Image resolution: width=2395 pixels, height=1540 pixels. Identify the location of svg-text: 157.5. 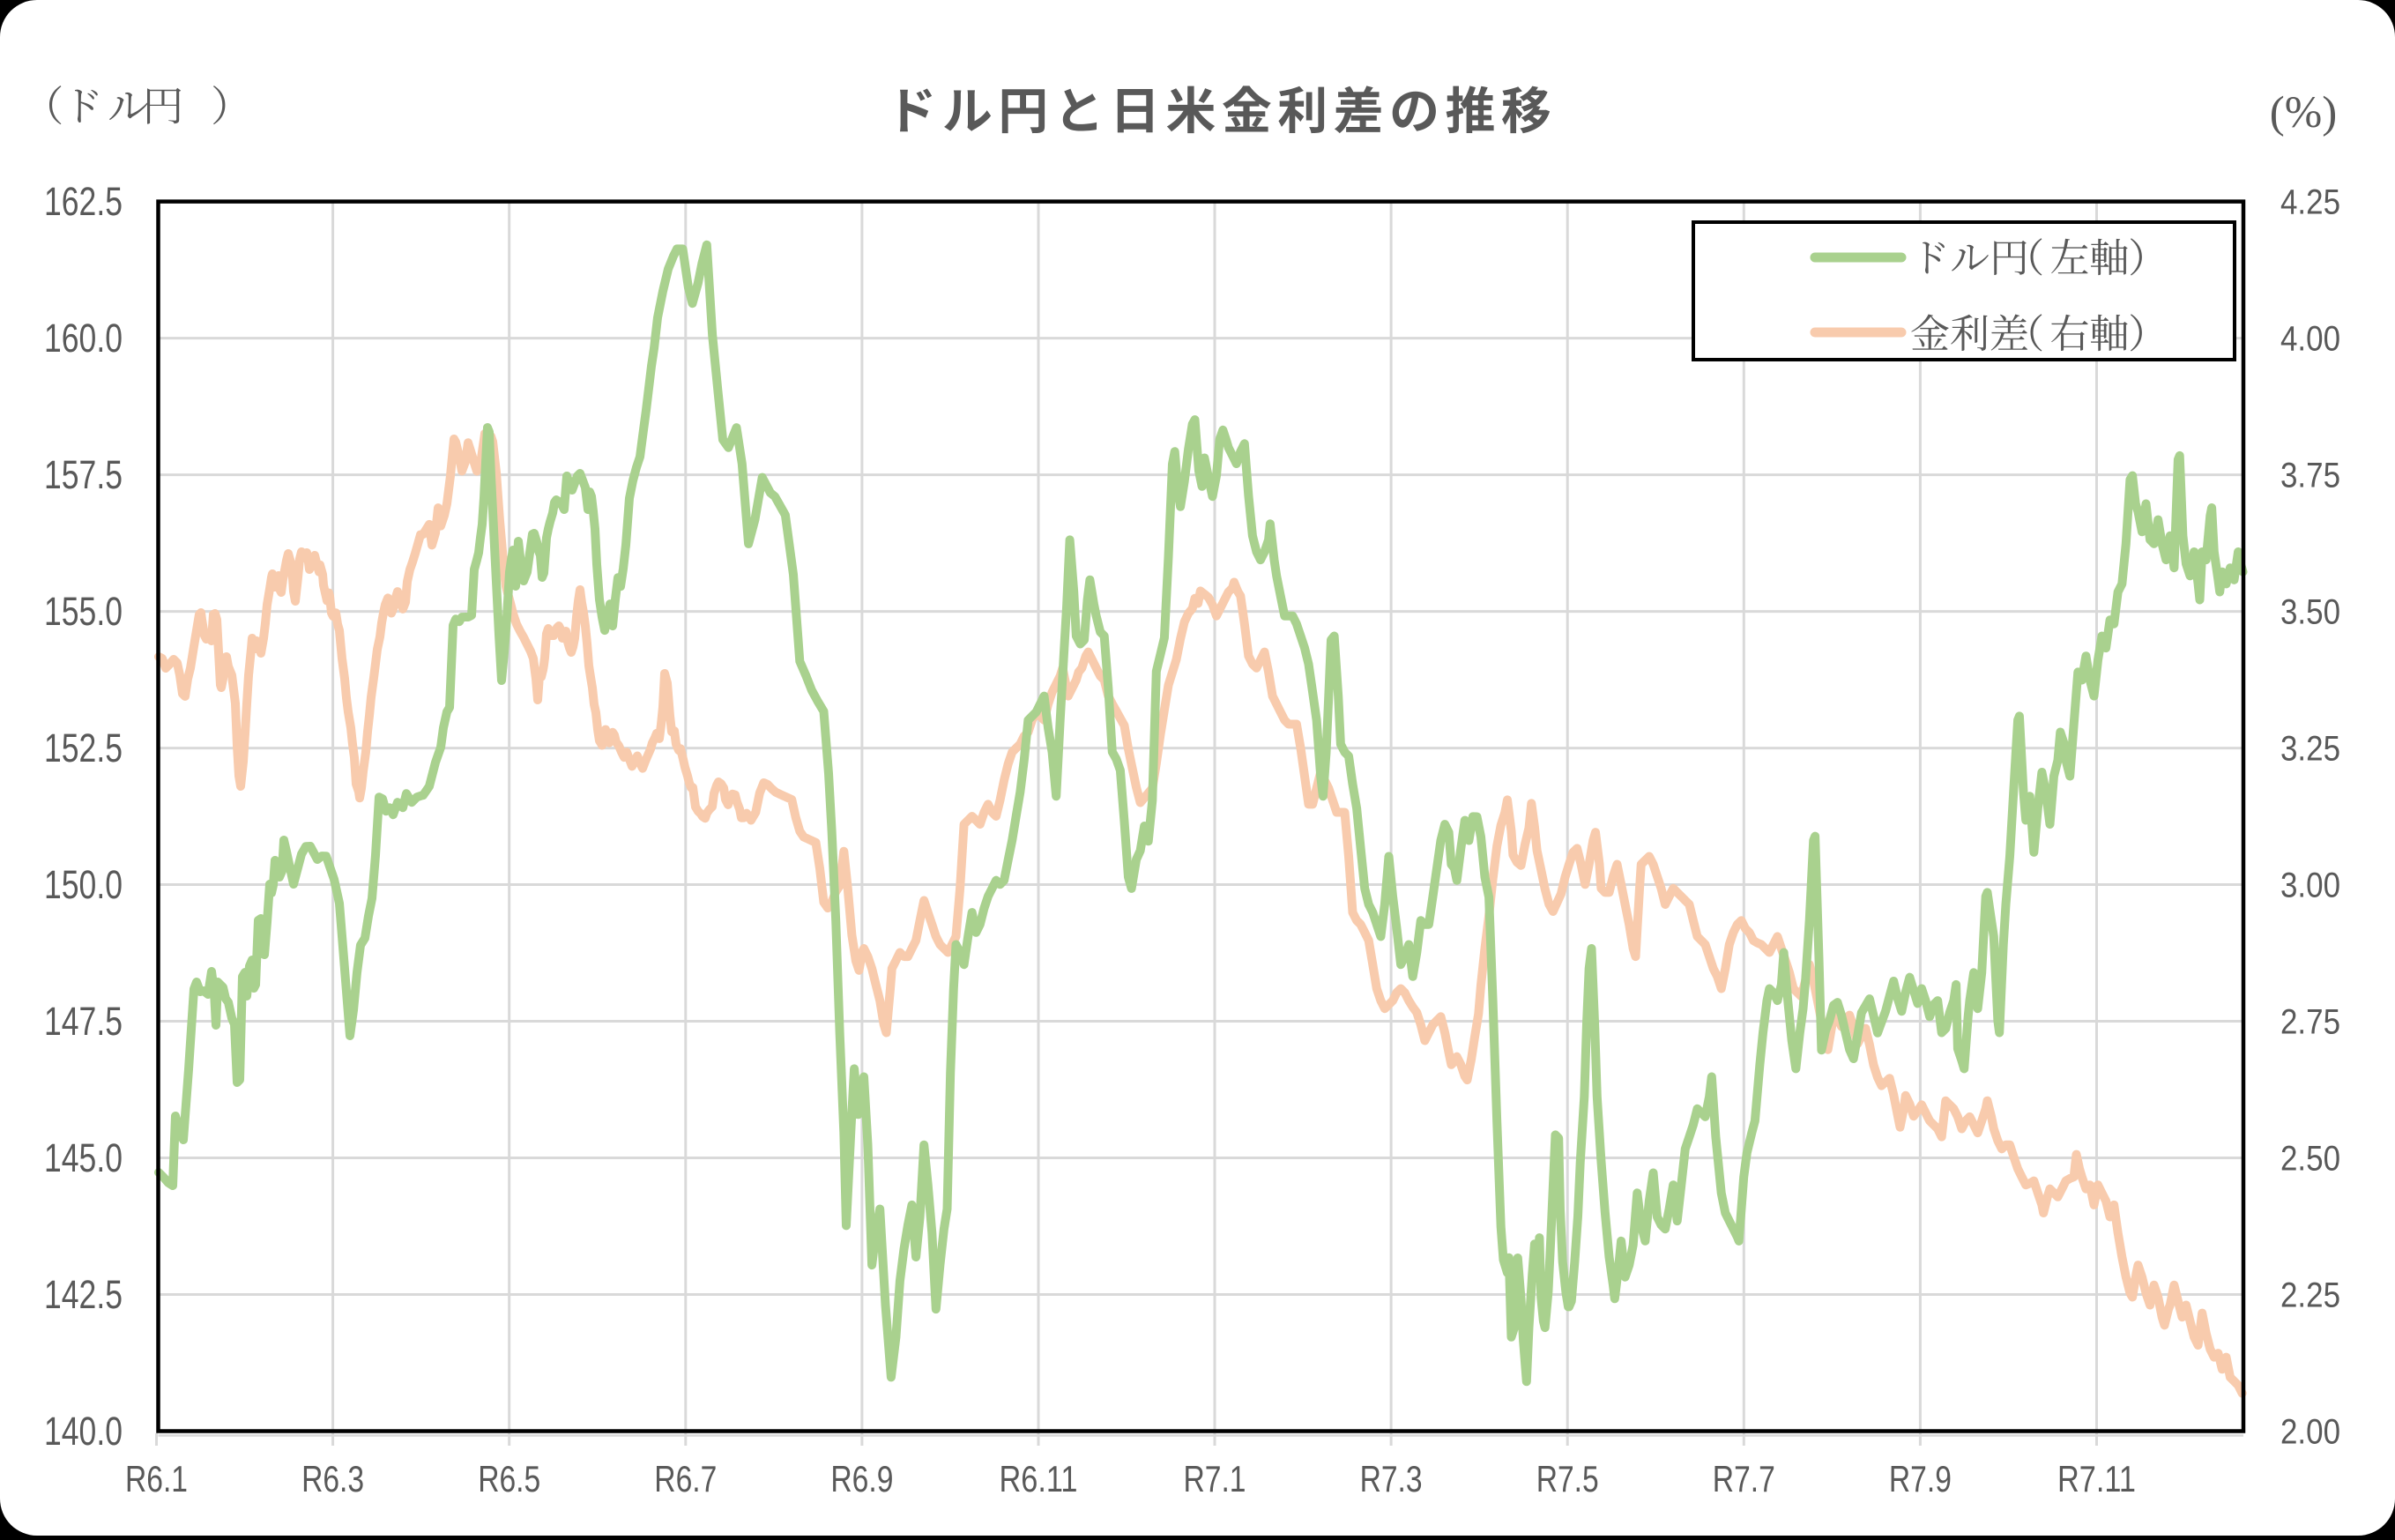
(84, 475).